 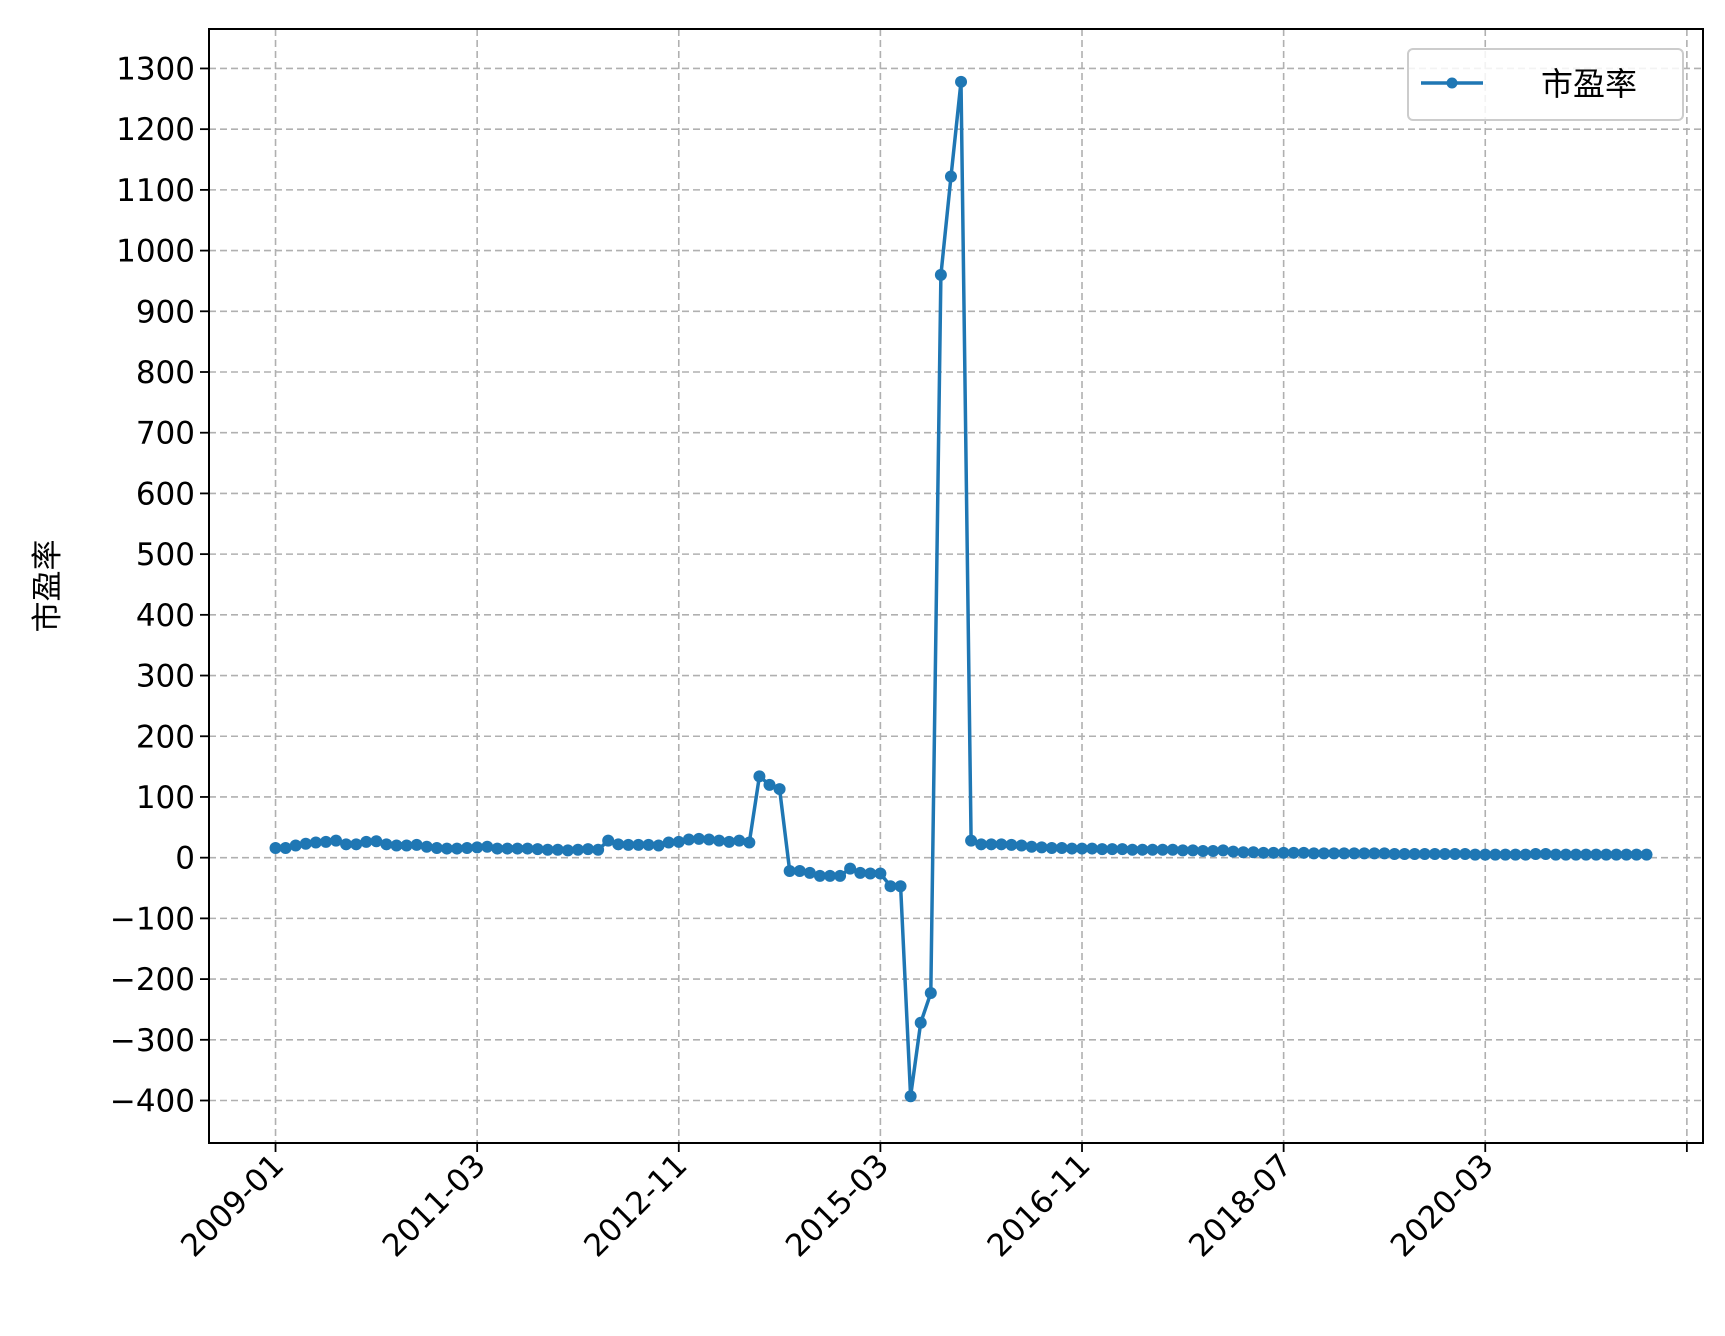 What do you see at coordinates (232, 1205) in the screenshot?
I see `x-tick-label: 2009-01` at bounding box center [232, 1205].